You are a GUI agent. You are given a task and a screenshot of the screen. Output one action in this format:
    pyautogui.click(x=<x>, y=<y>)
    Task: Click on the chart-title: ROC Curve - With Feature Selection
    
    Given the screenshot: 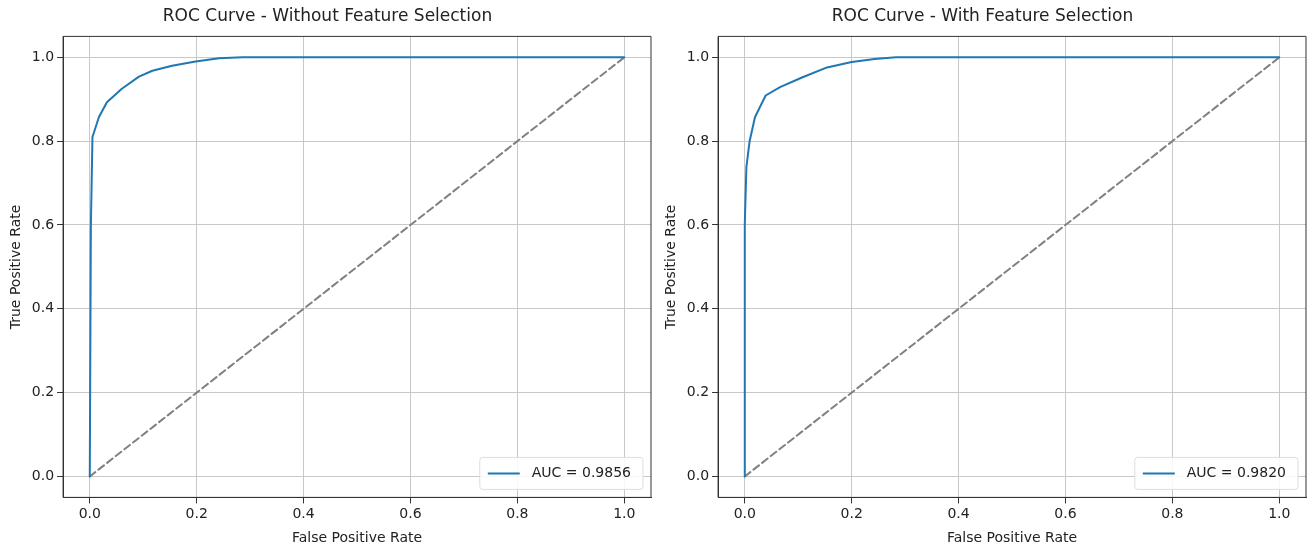 What is the action you would take?
    pyautogui.click(x=982, y=14)
    